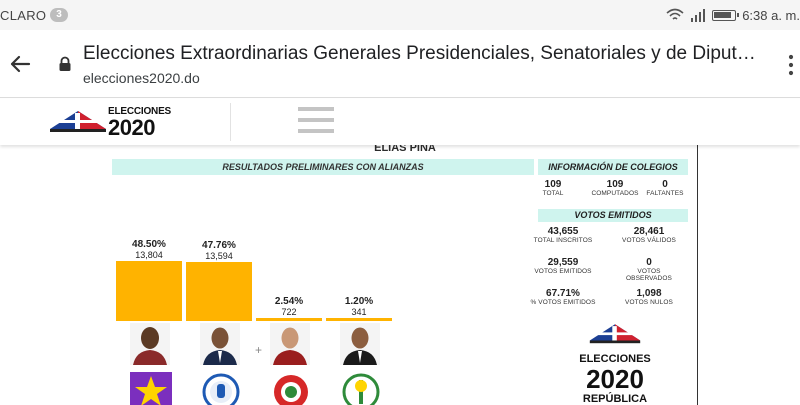 This screenshot has width=800, height=405. I want to click on footer-logo-year: 2020, so click(615, 379).